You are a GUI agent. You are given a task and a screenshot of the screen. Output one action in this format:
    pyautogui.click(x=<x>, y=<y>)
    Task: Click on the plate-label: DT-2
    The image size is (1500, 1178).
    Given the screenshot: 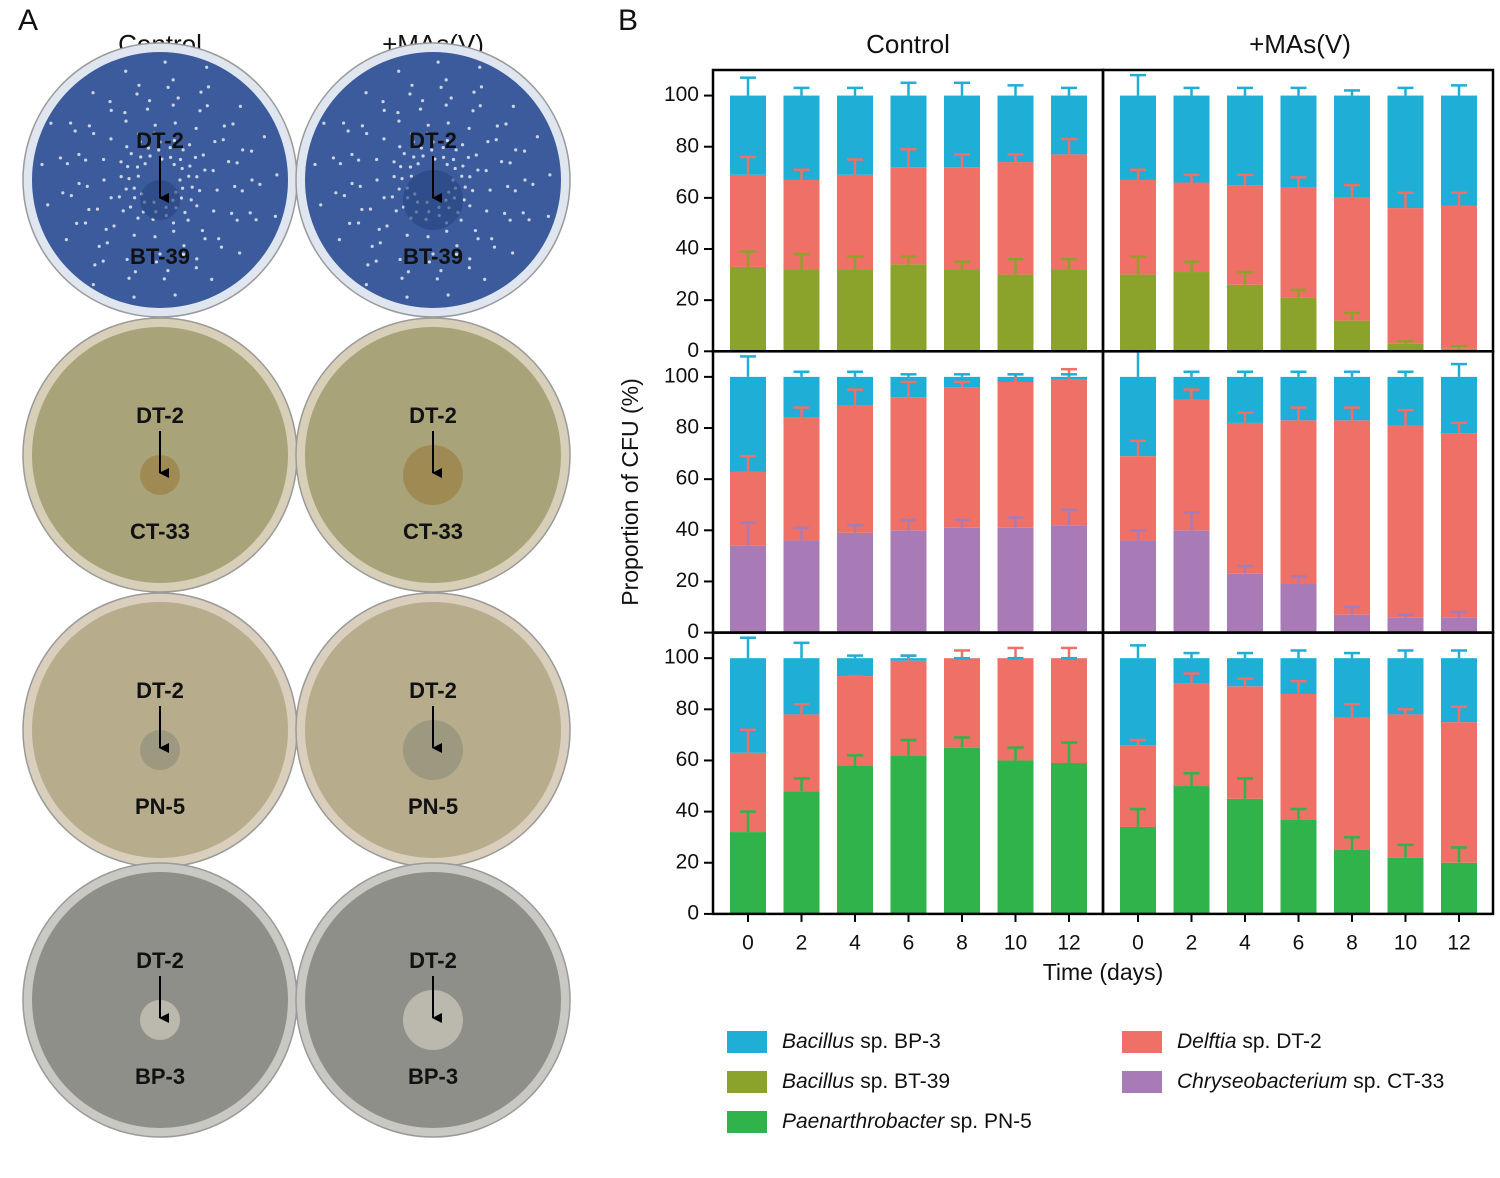 What is the action you would take?
    pyautogui.click(x=160, y=690)
    